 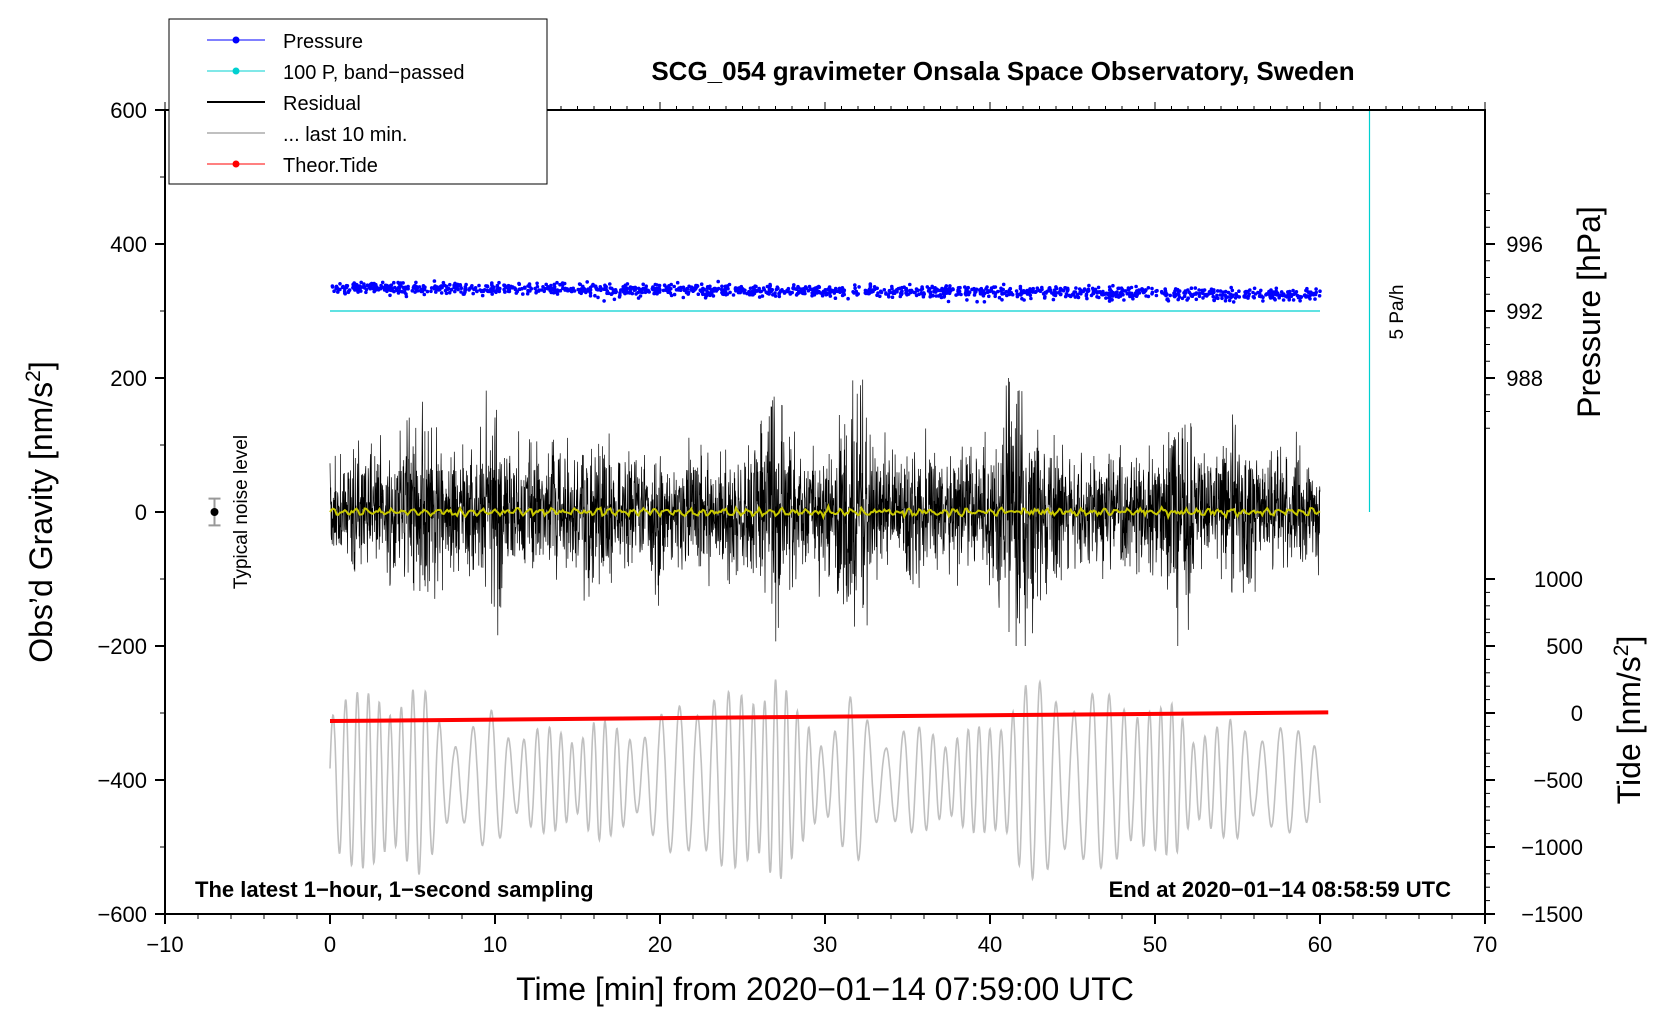 I want to click on legend-item-band-passed: 100 P, band−passed, so click(x=335, y=73).